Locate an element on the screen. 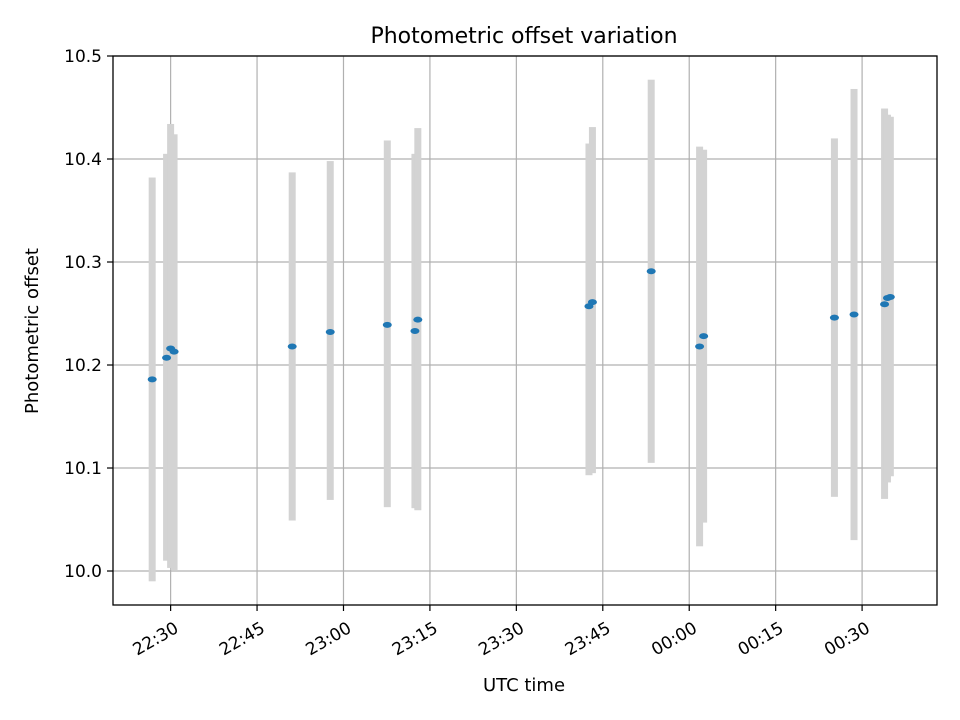  y-tick-label: 10.4 is located at coordinates (83, 160).